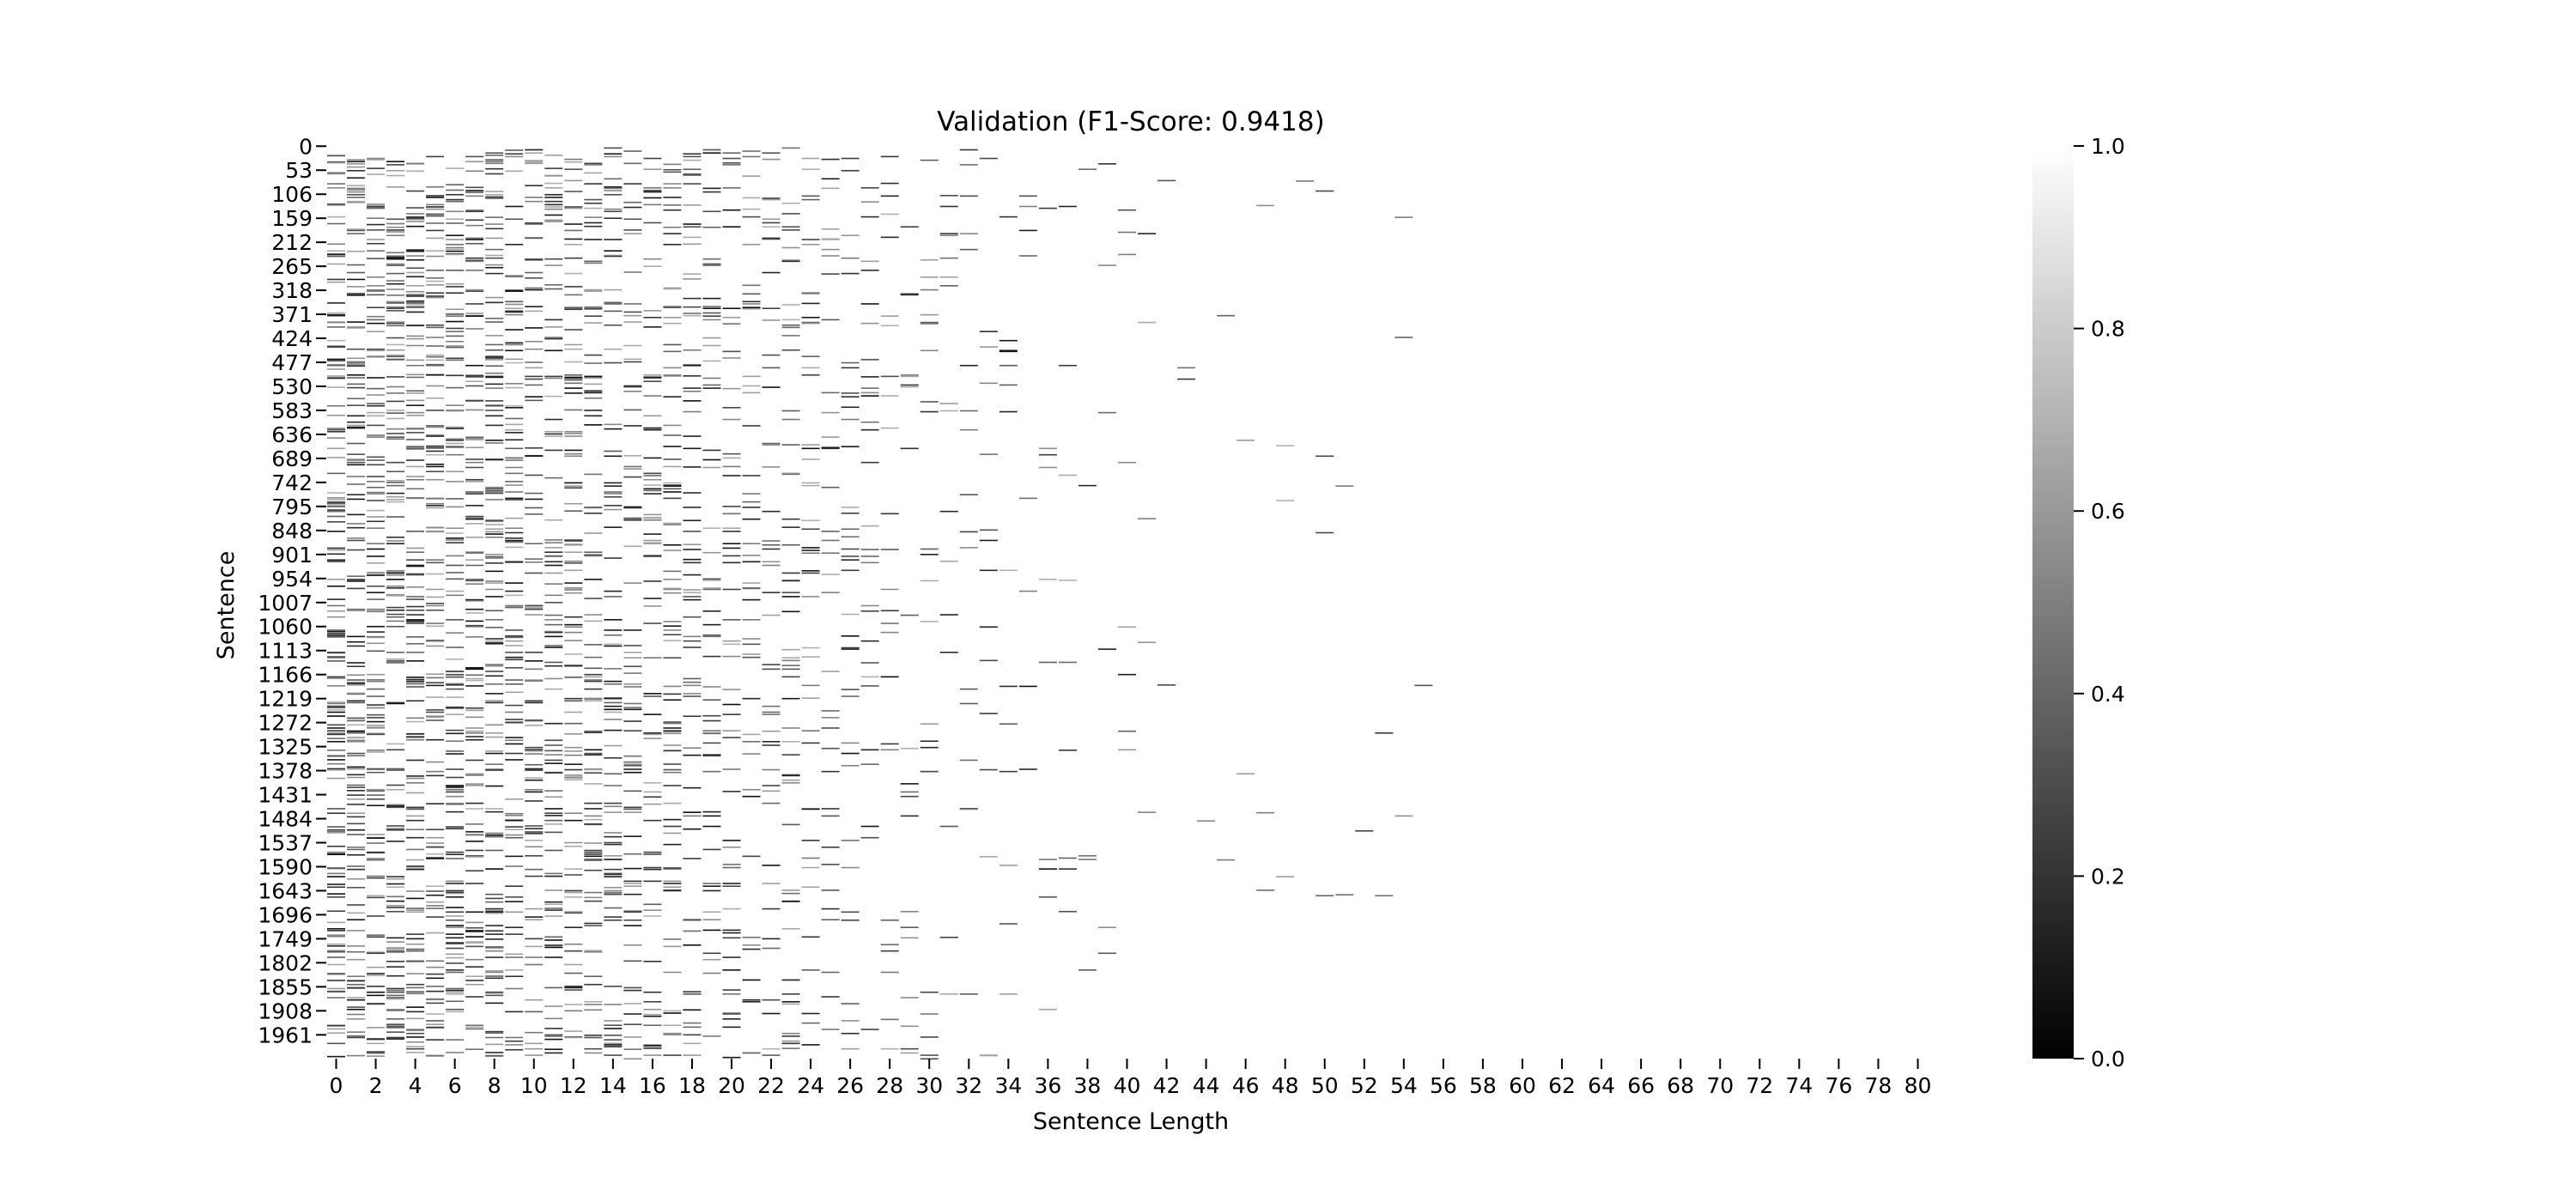 This screenshot has width=2576, height=1202. What do you see at coordinates (1641, 1085) in the screenshot?
I see `x-tick-label: 66` at bounding box center [1641, 1085].